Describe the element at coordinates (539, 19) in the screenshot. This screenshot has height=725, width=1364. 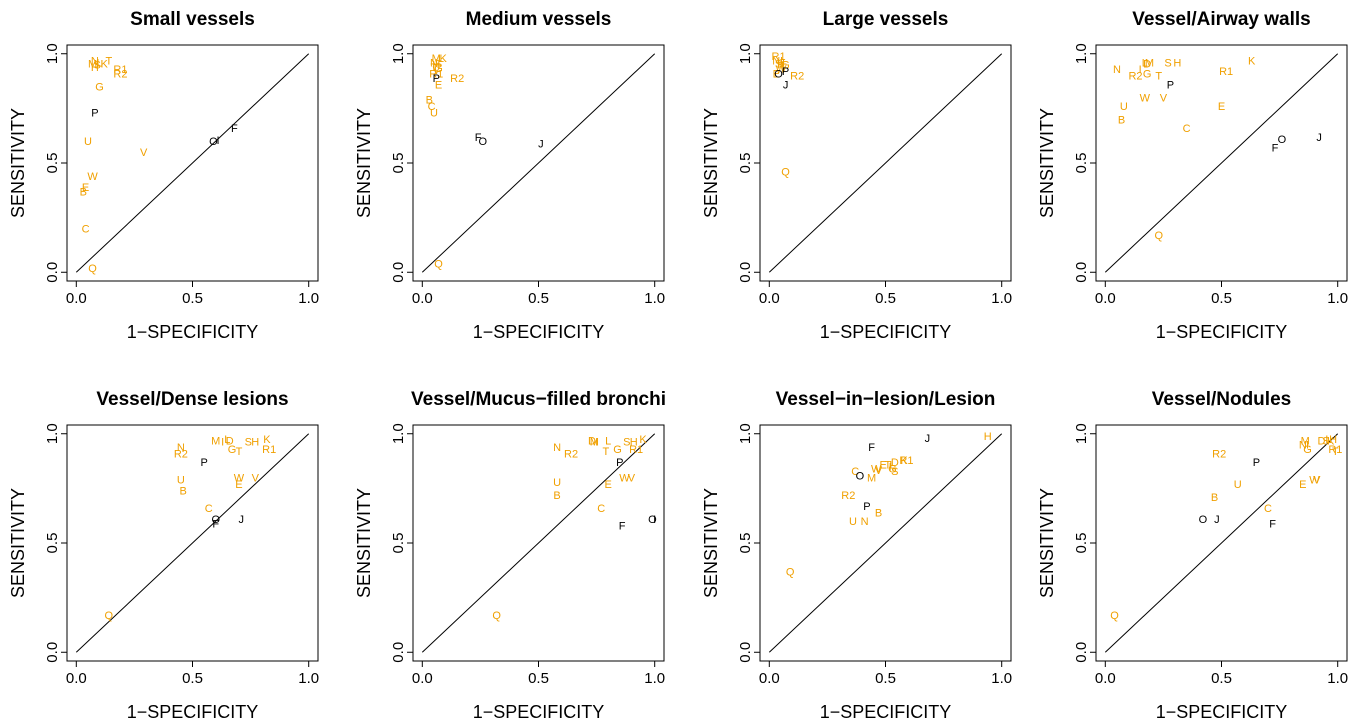
I see `panel-title: Medium vessels` at that location.